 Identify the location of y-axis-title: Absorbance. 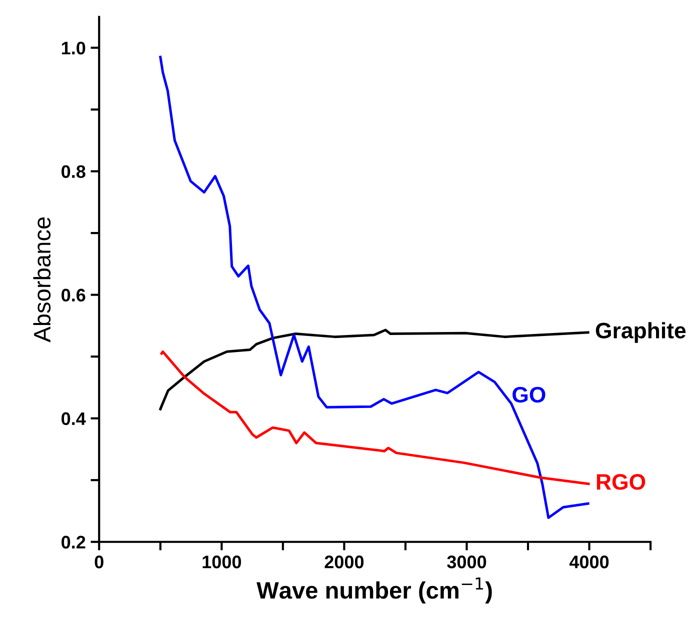
(42, 279).